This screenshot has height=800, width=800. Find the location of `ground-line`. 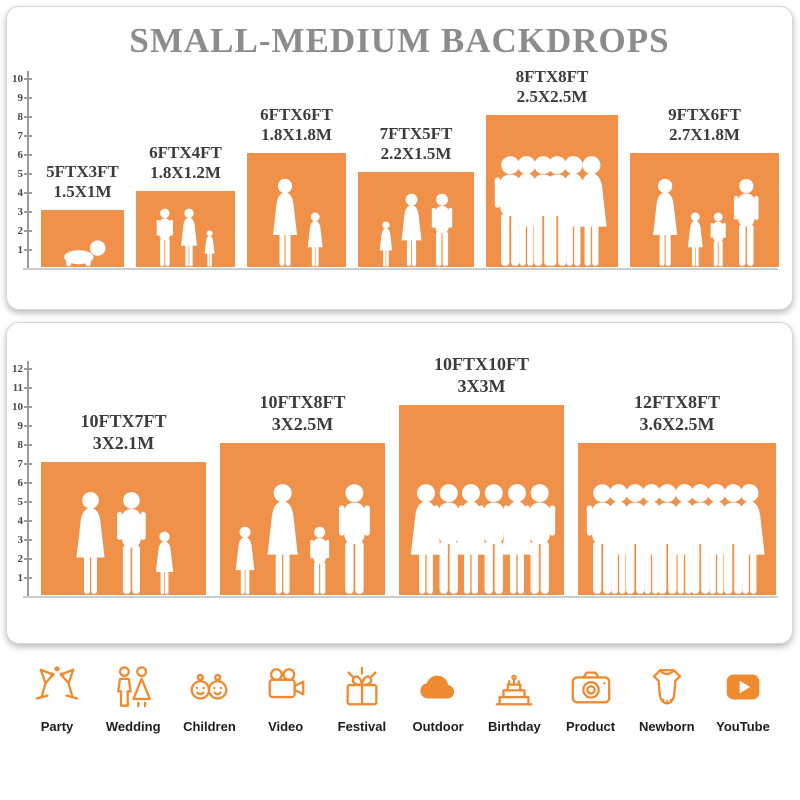

ground-line is located at coordinates (400, 269).